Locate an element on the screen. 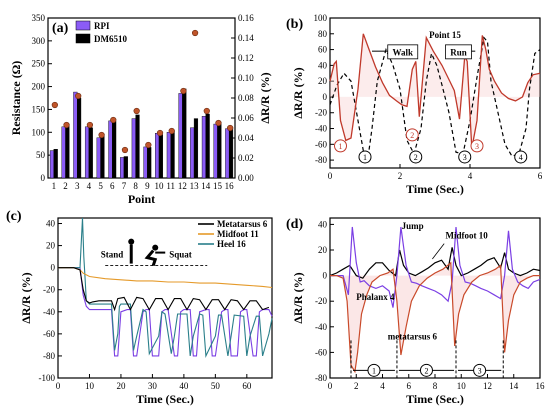 The height and width of the screenshot is (417, 550). d-annotation-midfoot-pointer is located at coordinates (438, 251).